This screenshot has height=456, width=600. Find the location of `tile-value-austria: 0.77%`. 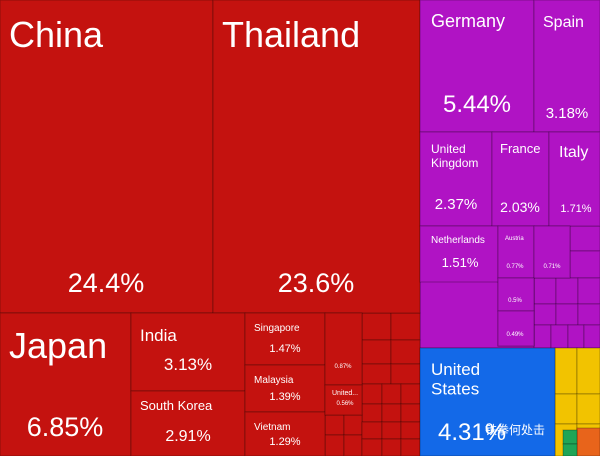

tile-value-austria: 0.77% is located at coordinates (515, 267).